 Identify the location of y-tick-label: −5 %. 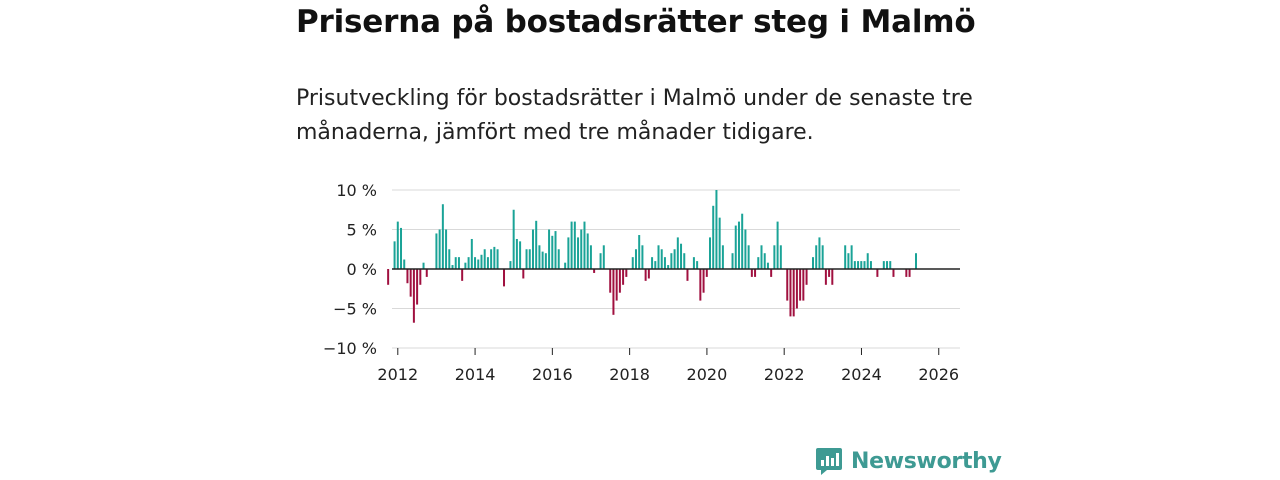
(355, 309).